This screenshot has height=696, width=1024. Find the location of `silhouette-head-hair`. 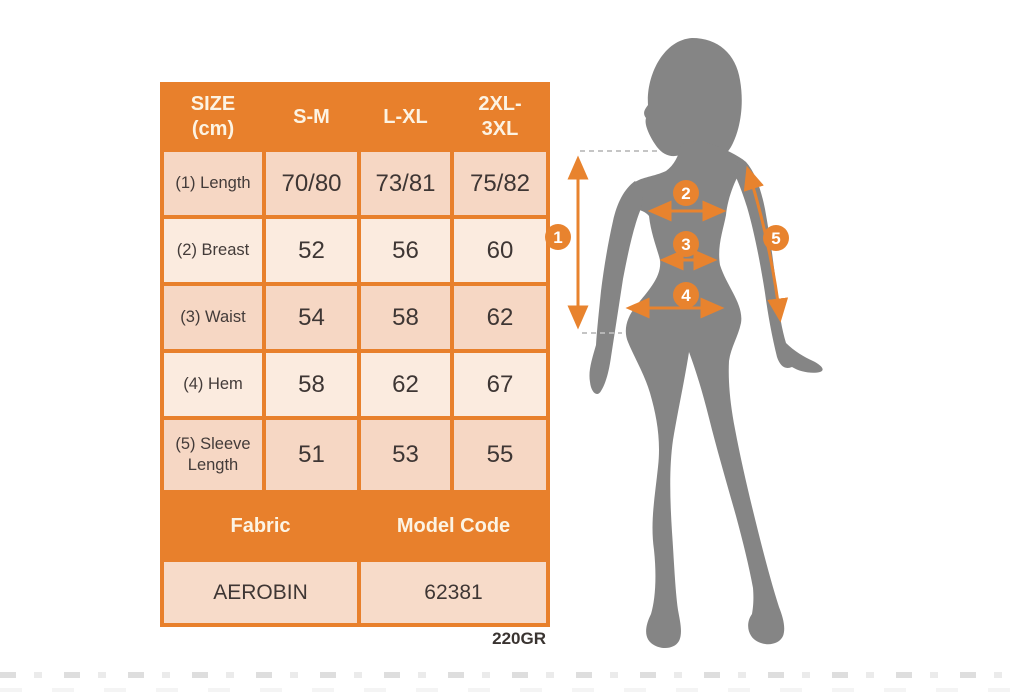

silhouette-head-hair is located at coordinates (693, 101).